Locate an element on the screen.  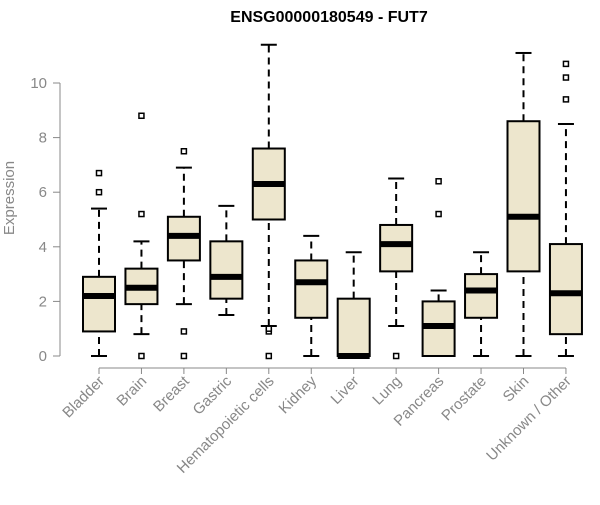
box-kidney is located at coordinates (311, 295).